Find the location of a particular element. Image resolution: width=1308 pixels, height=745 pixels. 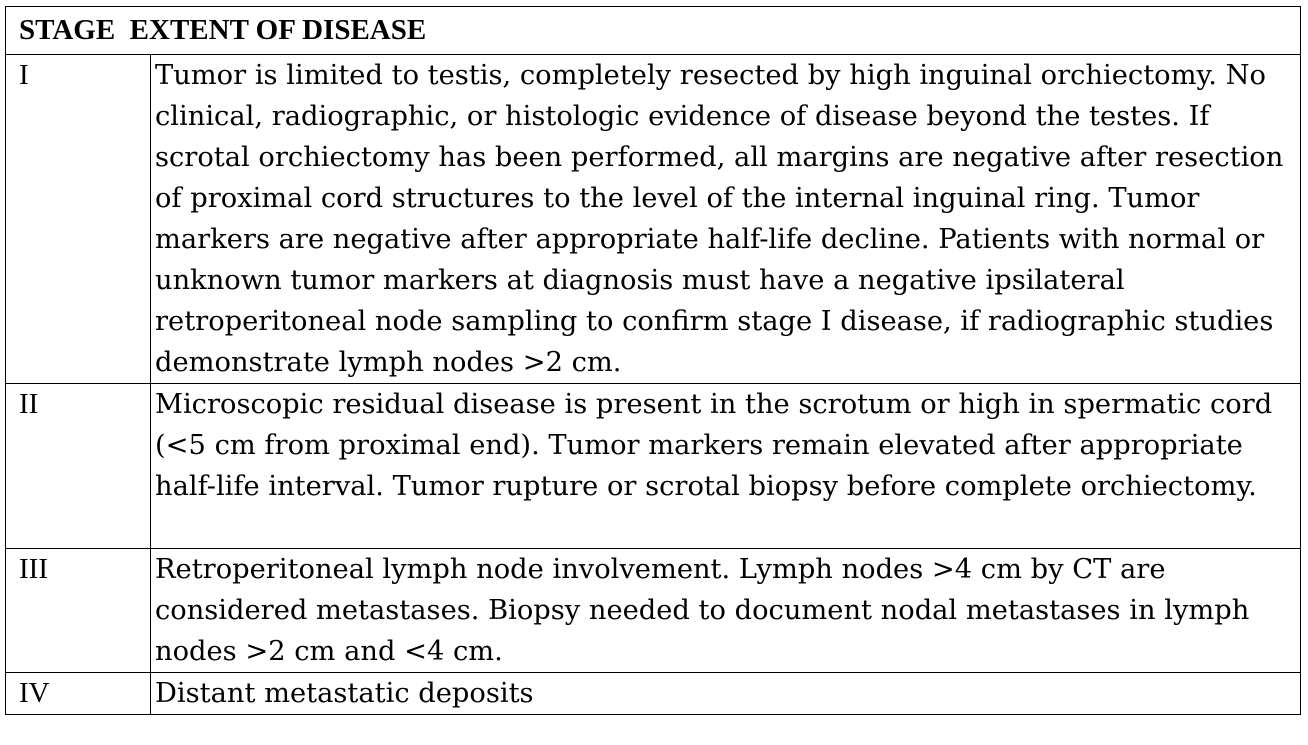

stage-cell: III is located at coordinates (78, 610).